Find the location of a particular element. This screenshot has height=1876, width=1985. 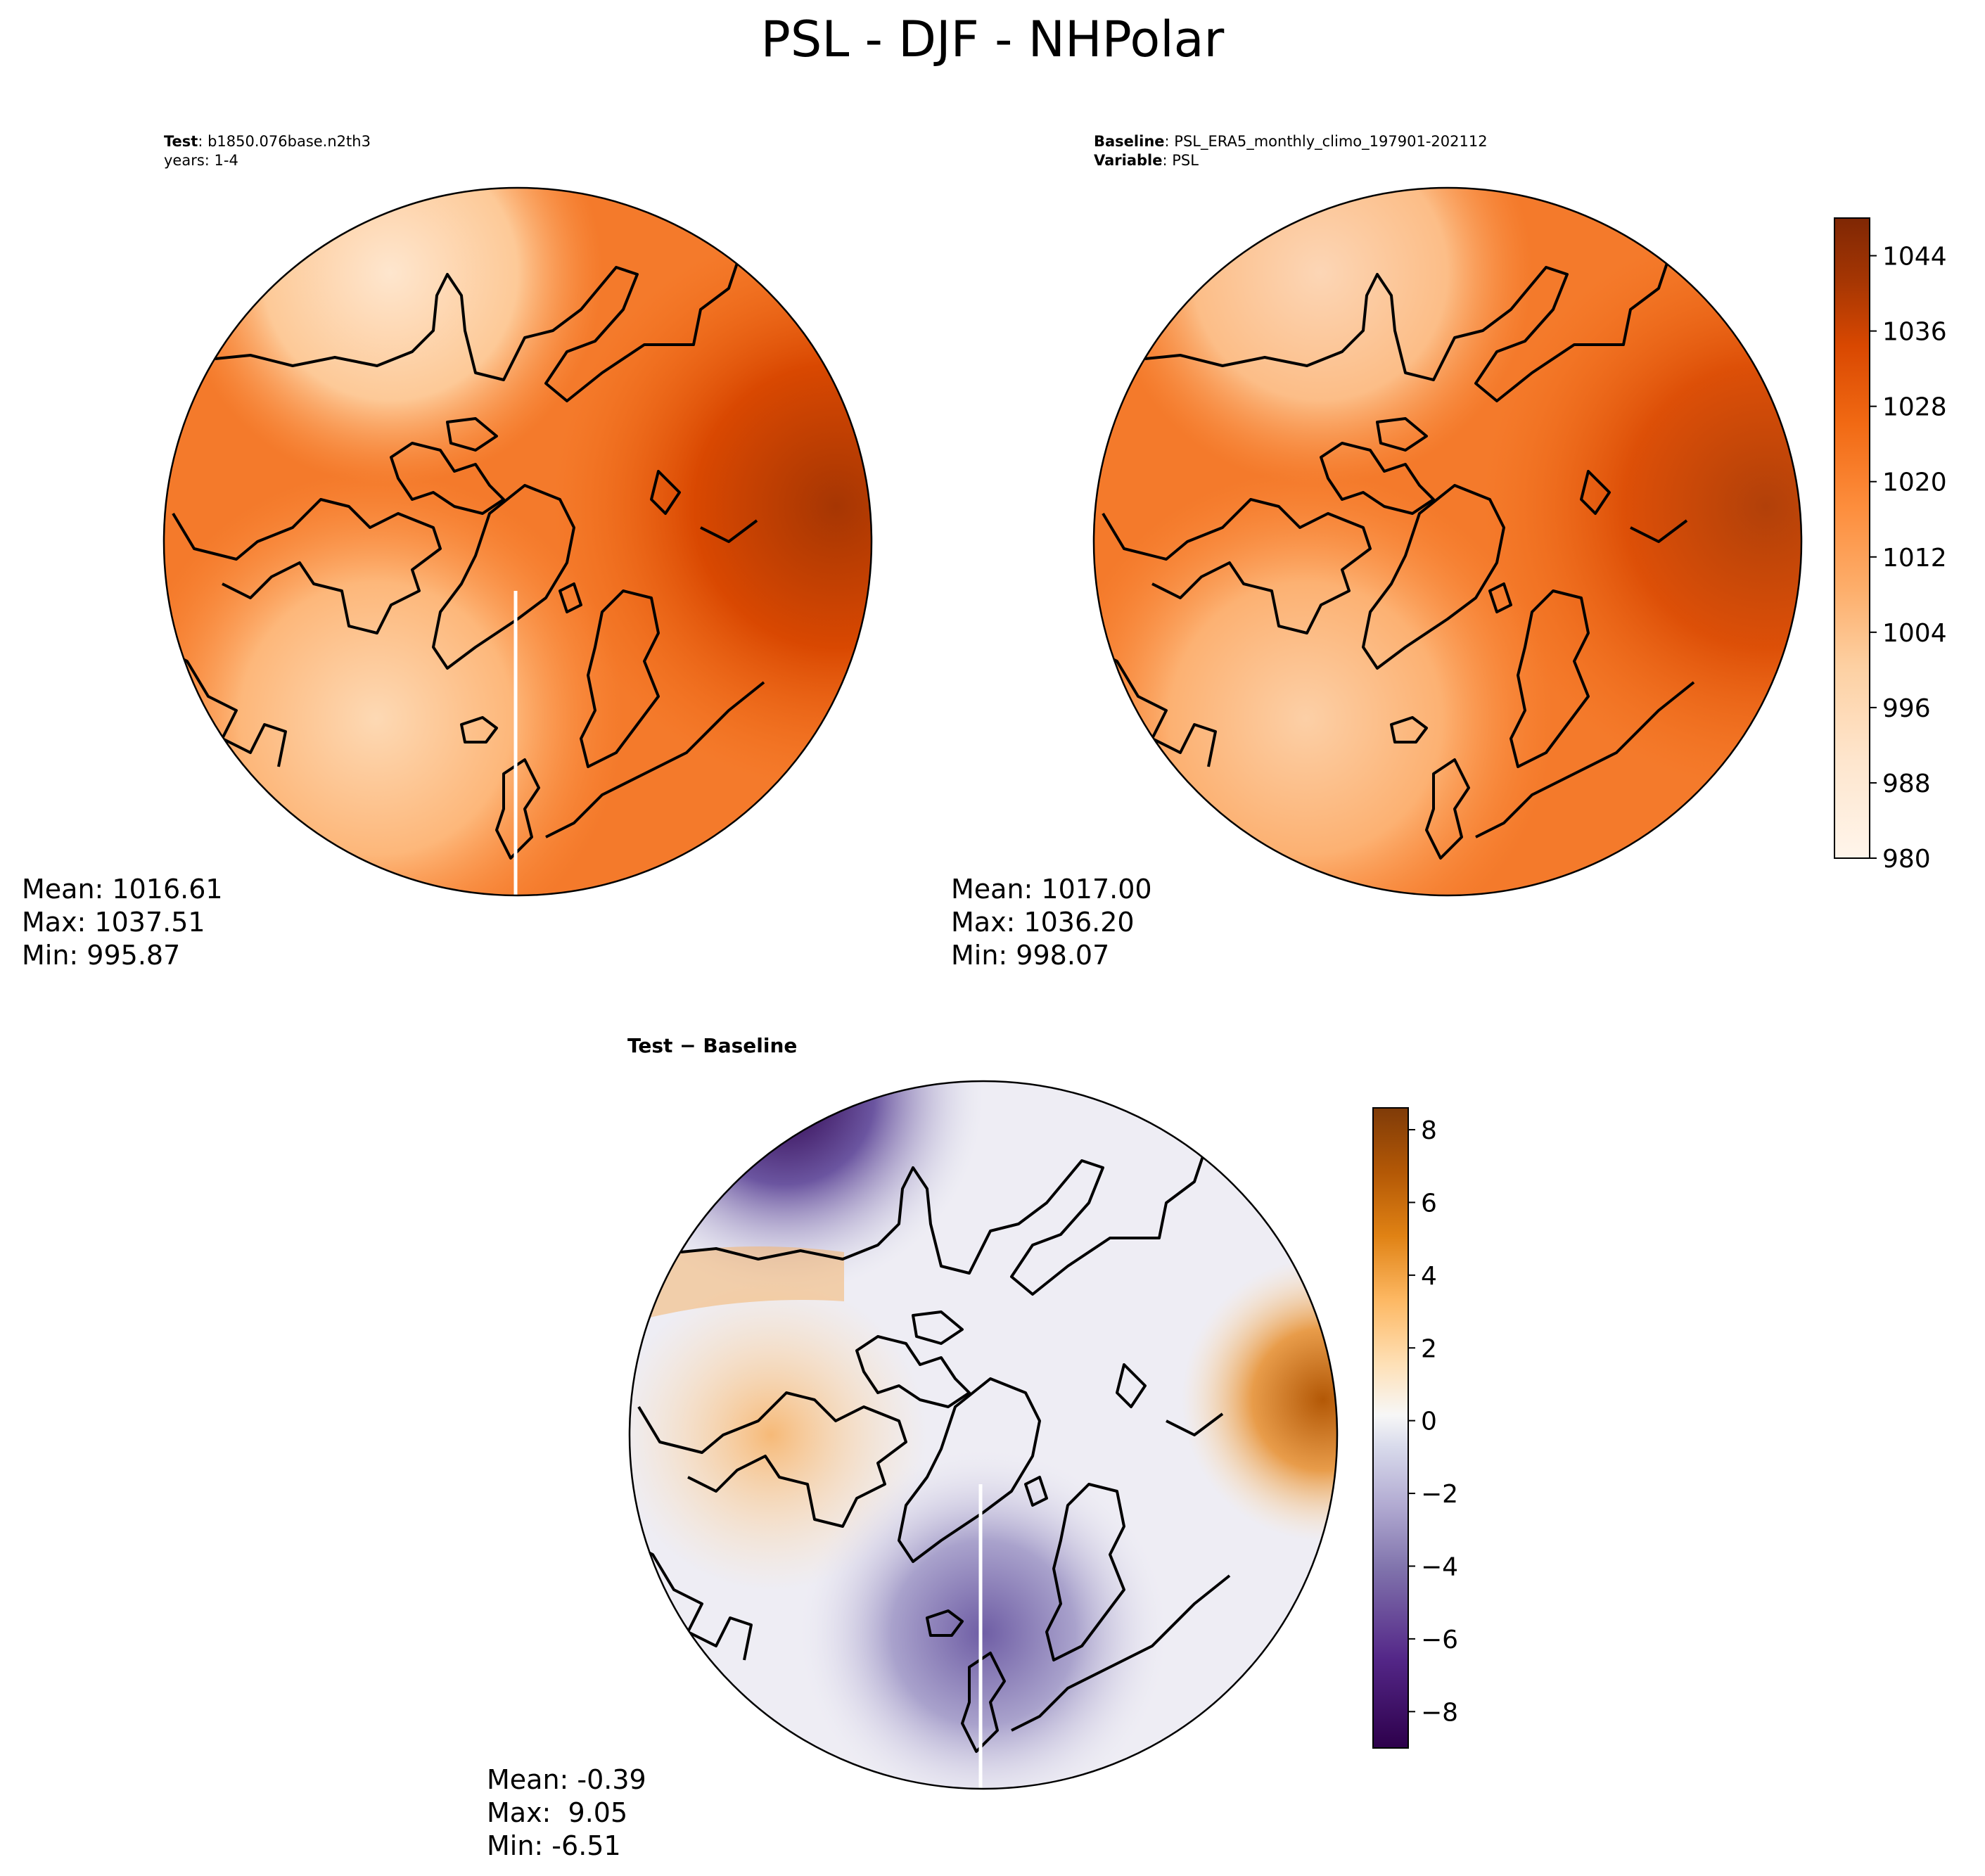

panel-baseline-max: Max: 1036.20 is located at coordinates (1043, 922).